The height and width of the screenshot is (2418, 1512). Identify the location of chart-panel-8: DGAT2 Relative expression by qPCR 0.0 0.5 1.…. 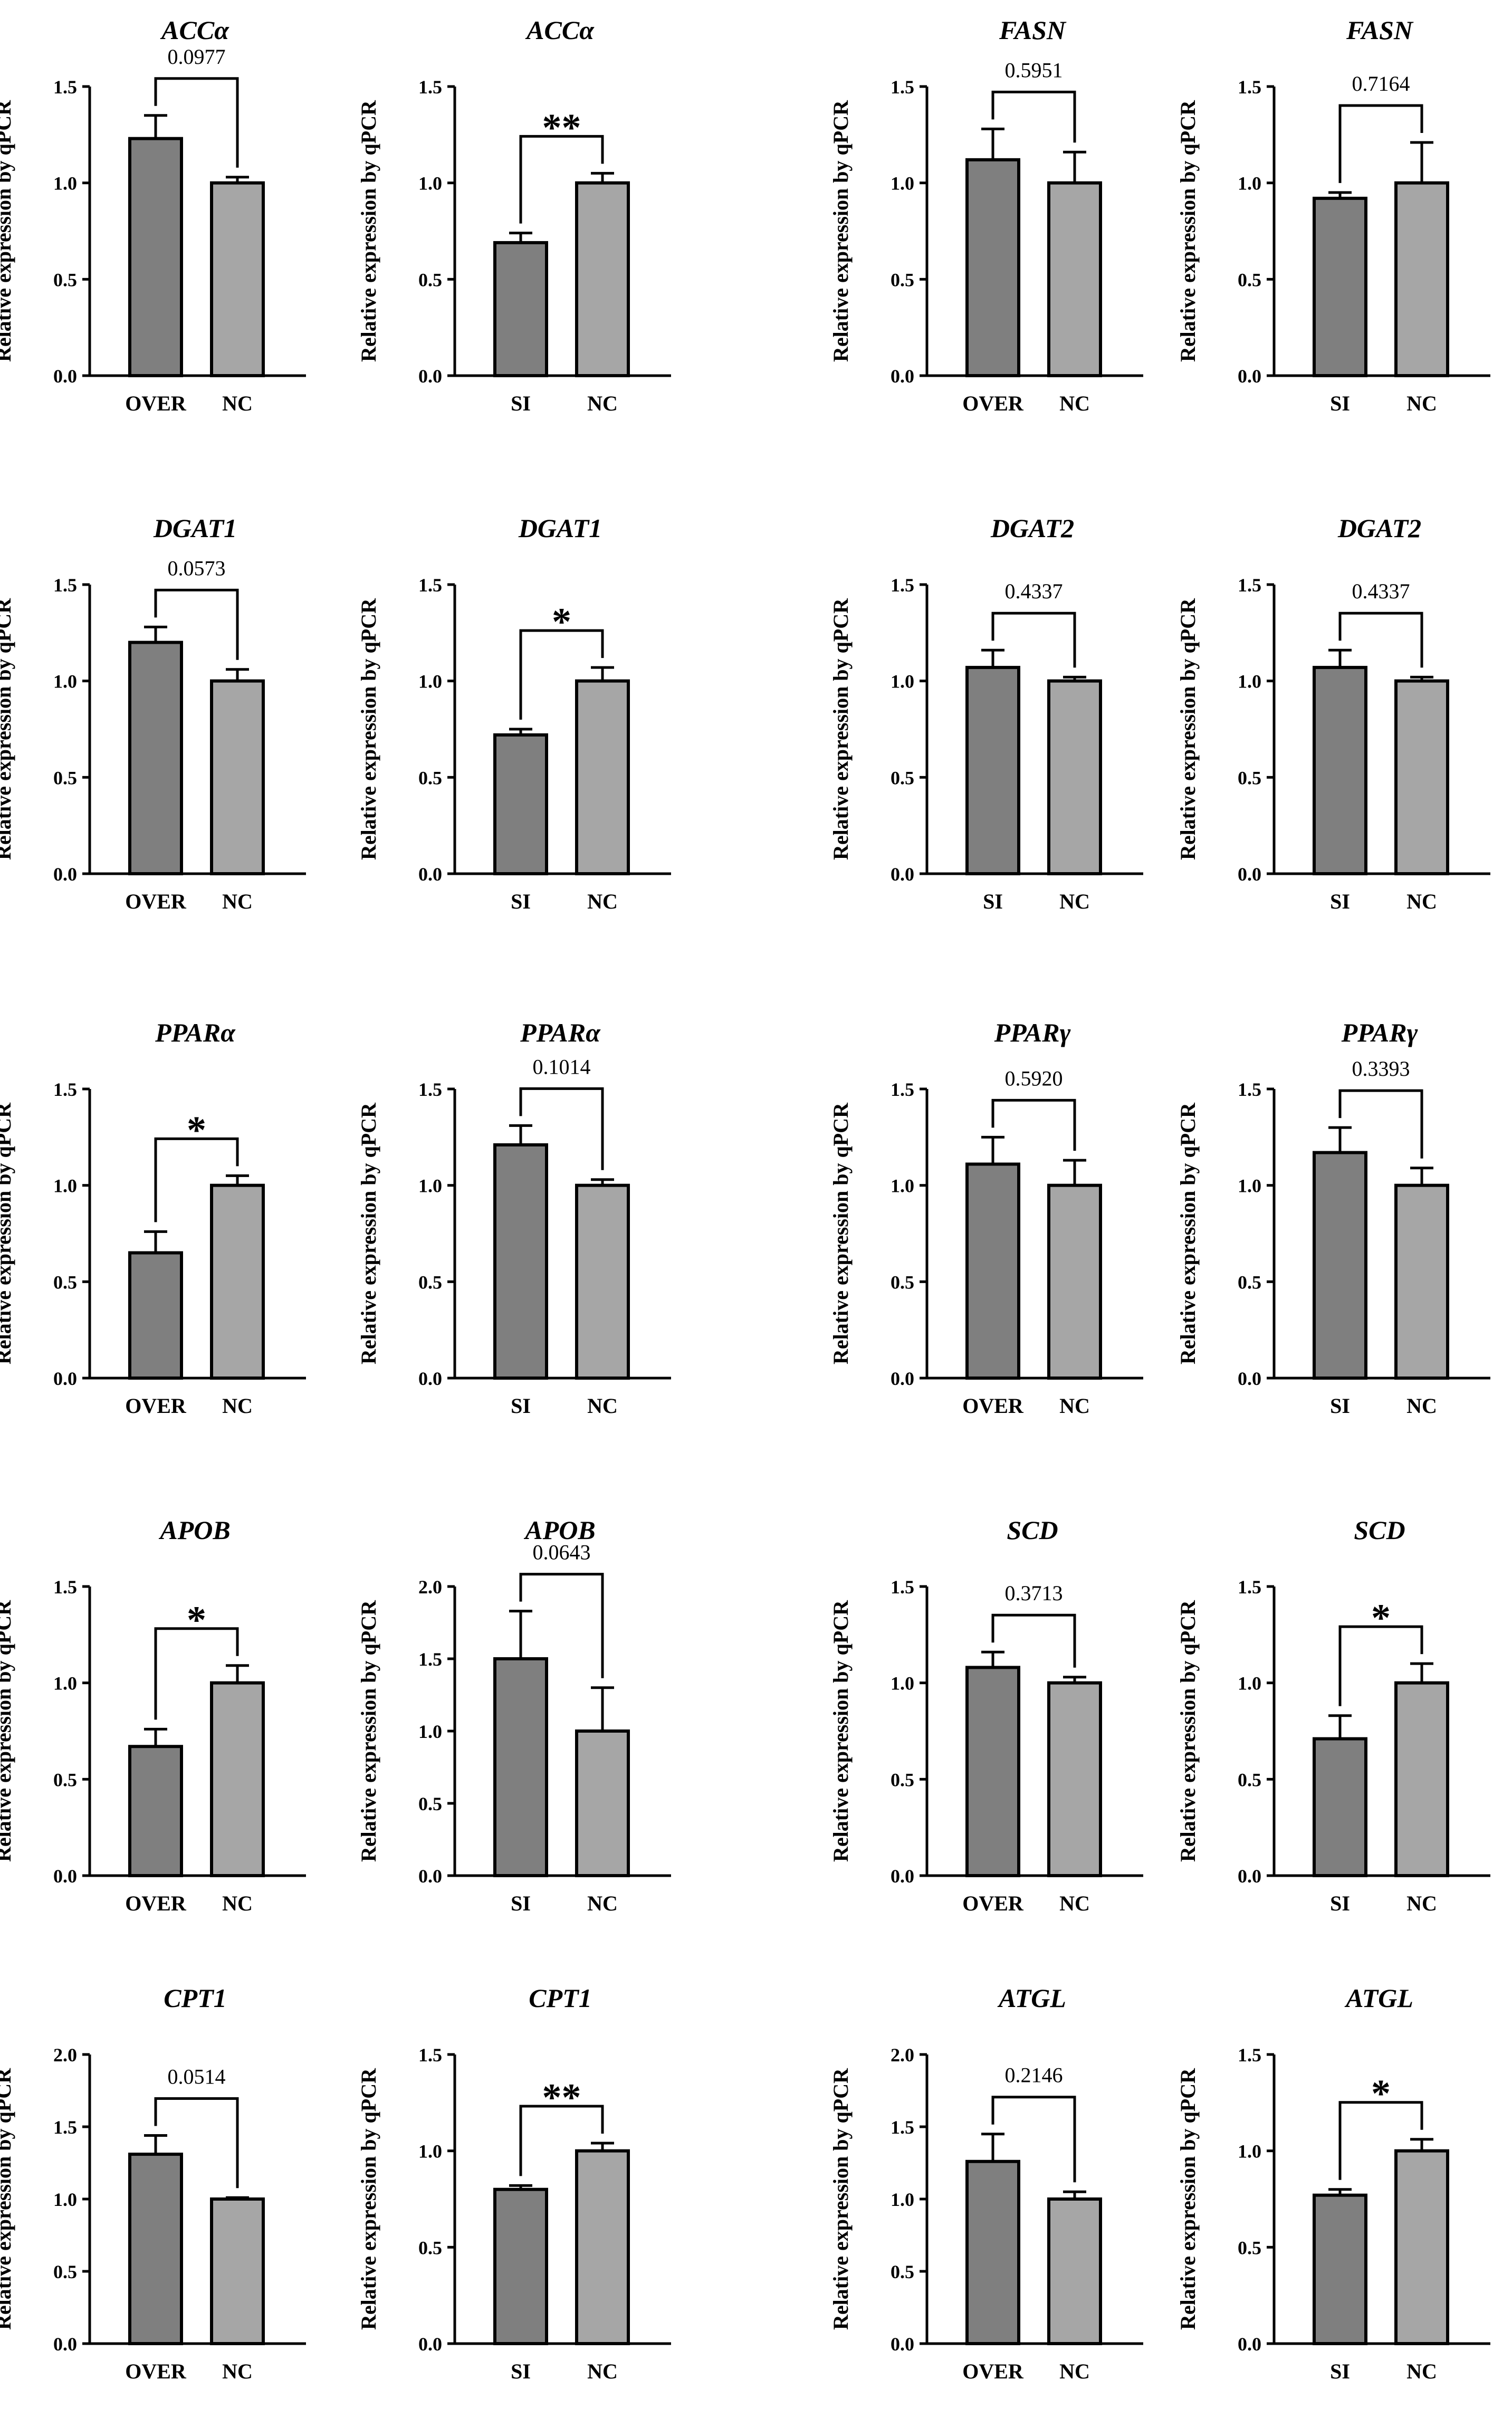
(1333, 713).